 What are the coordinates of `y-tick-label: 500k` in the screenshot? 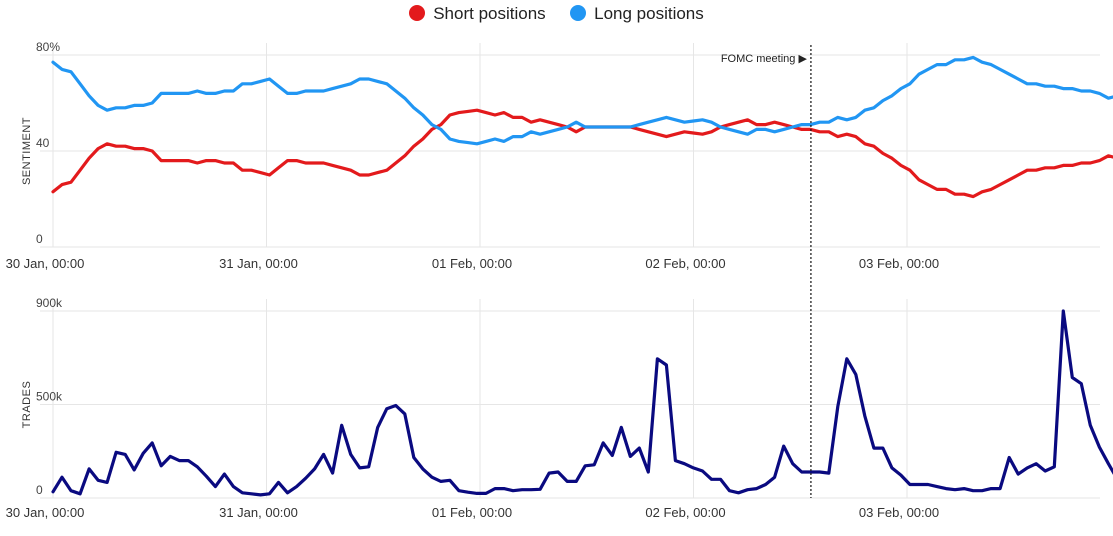 It's located at (49, 397).